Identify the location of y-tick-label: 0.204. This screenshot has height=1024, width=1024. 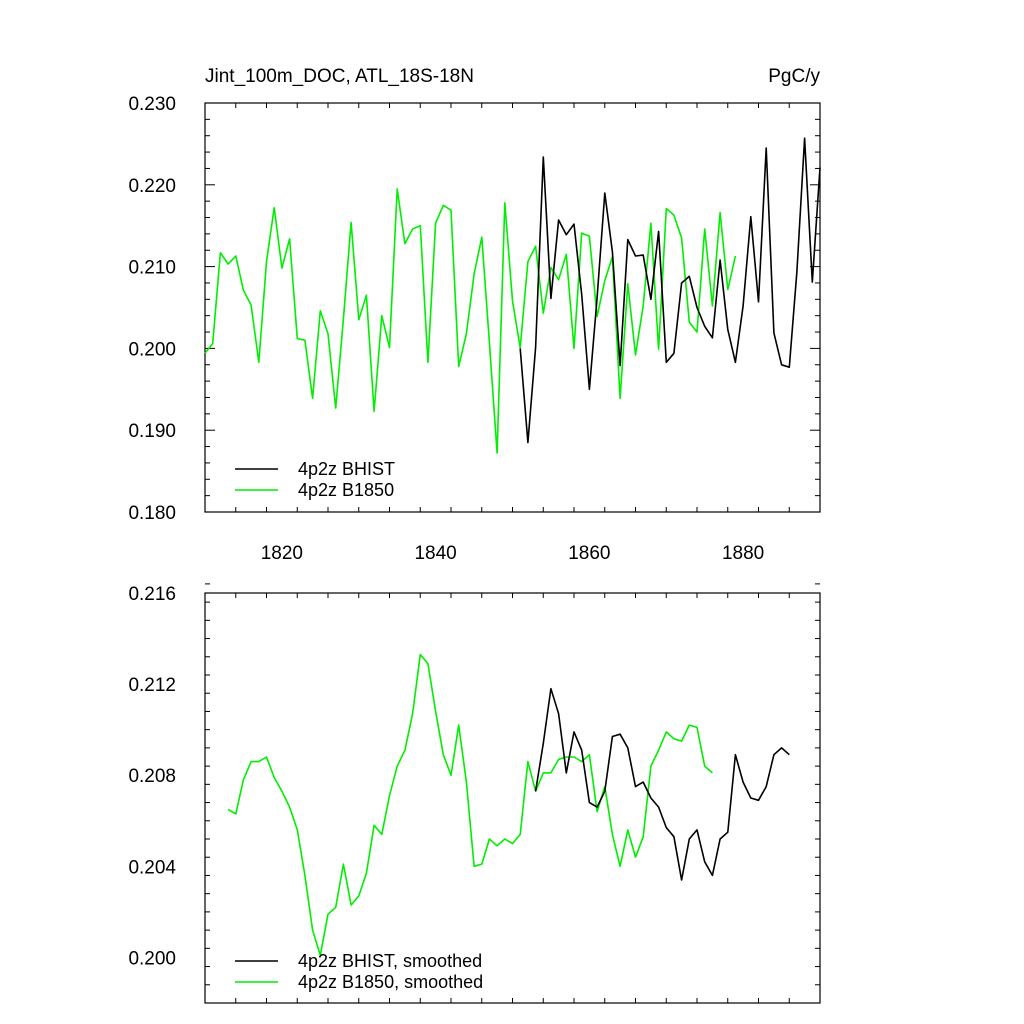
(152, 867).